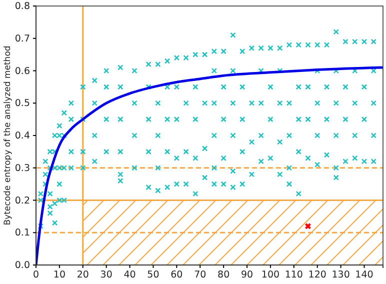 This screenshot has height=284, width=386. Describe the element at coordinates (341, 275) in the screenshot. I see `x-tick-label: 130` at that location.